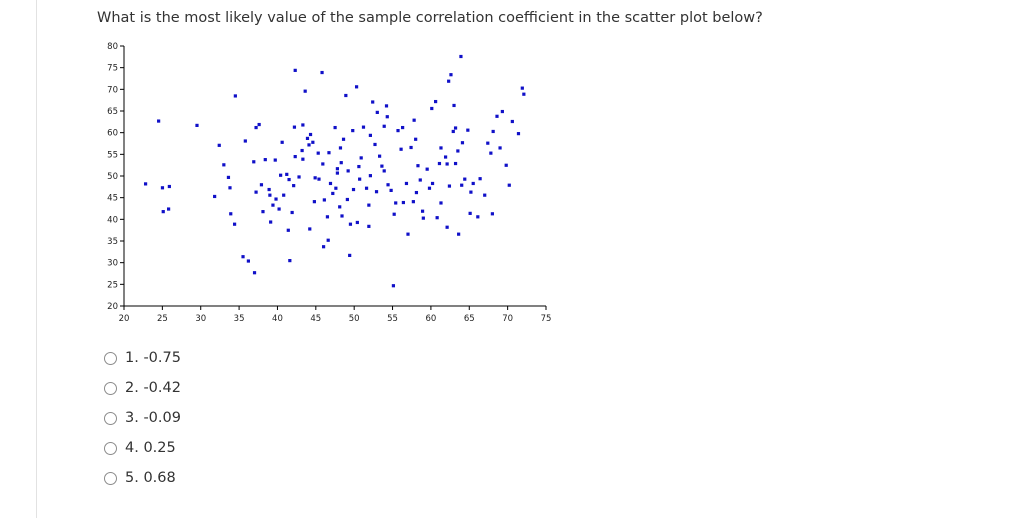 Image resolution: width=1014 pixels, height=518 pixels. What do you see at coordinates (112, 307) in the screenshot?
I see `y-tick-label: 20` at bounding box center [112, 307].